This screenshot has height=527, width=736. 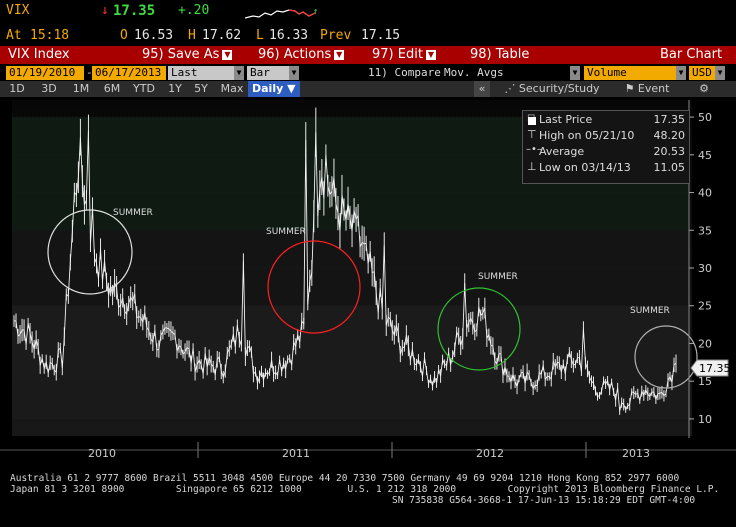 What do you see at coordinates (192, 35) in the screenshot?
I see `high-label: H` at bounding box center [192, 35].